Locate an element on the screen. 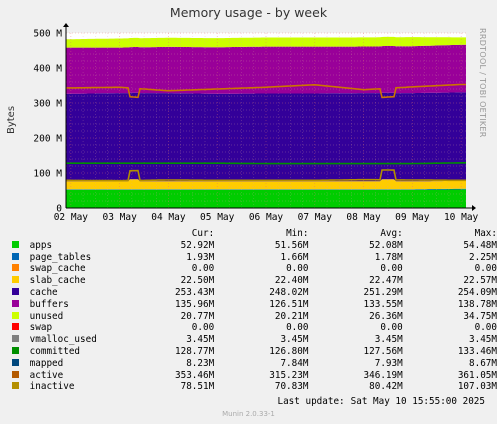 This screenshot has height=424, width=497. munin-version: Munin 2.0.33-1 is located at coordinates (248, 414).